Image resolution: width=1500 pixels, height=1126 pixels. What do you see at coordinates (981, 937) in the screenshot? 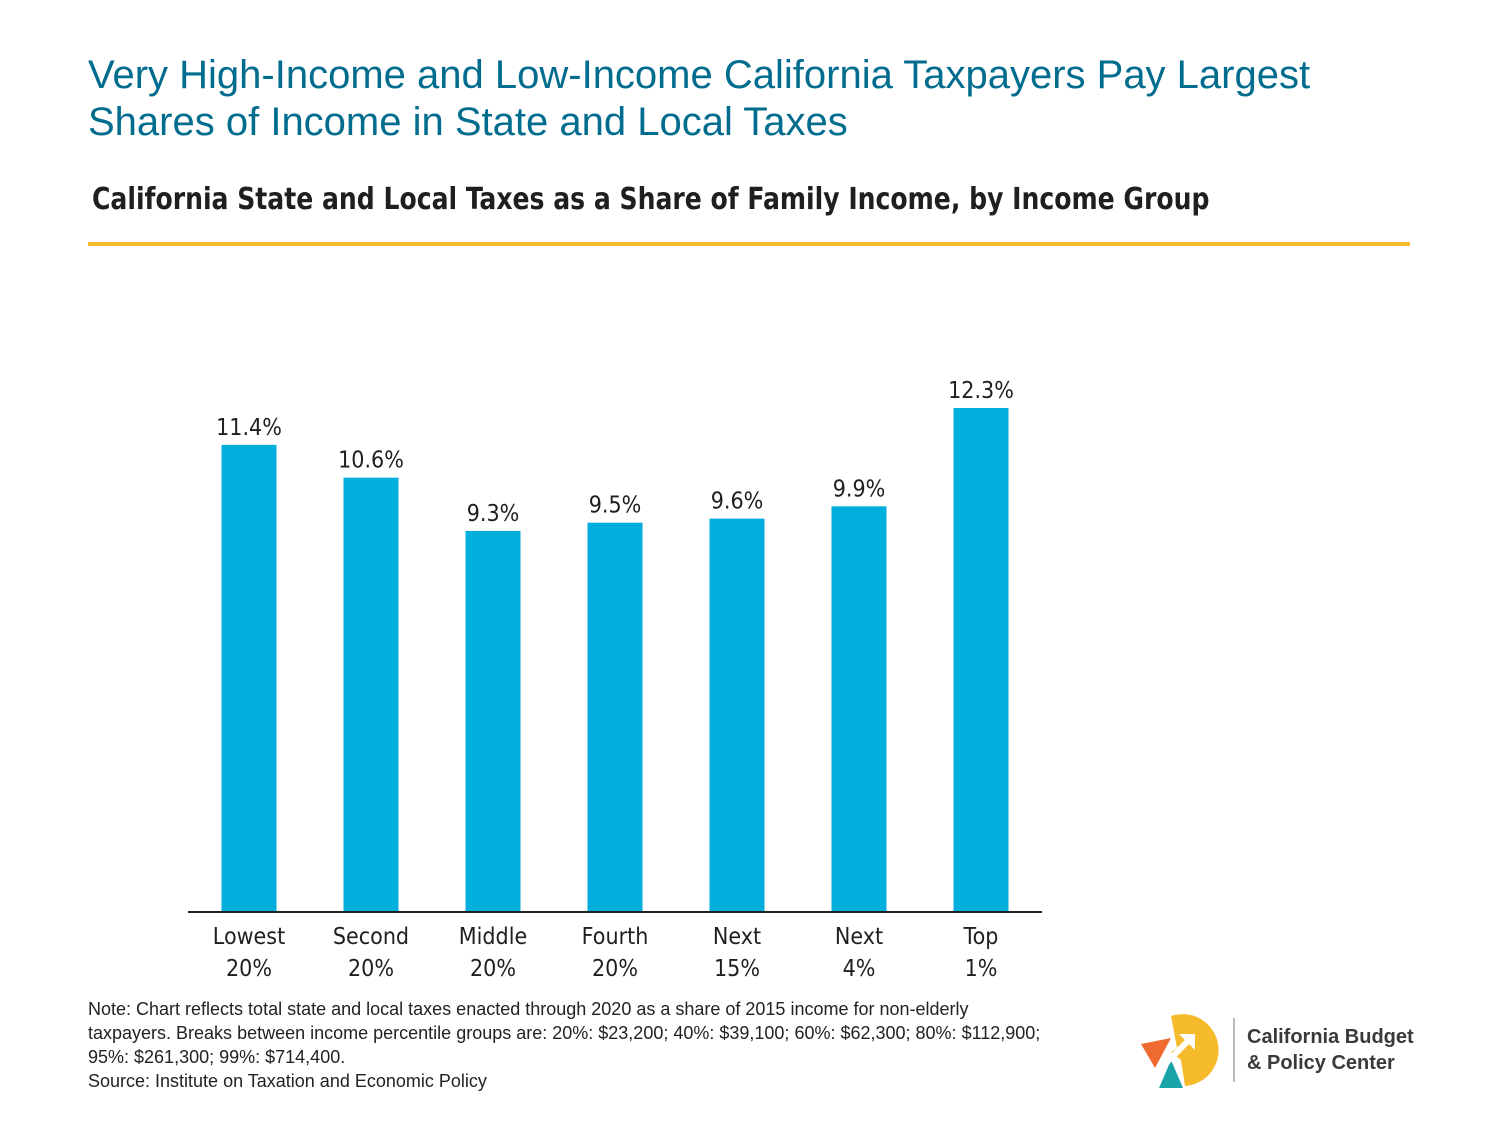
I see `category-label-7-line-1: Top` at bounding box center [981, 937].